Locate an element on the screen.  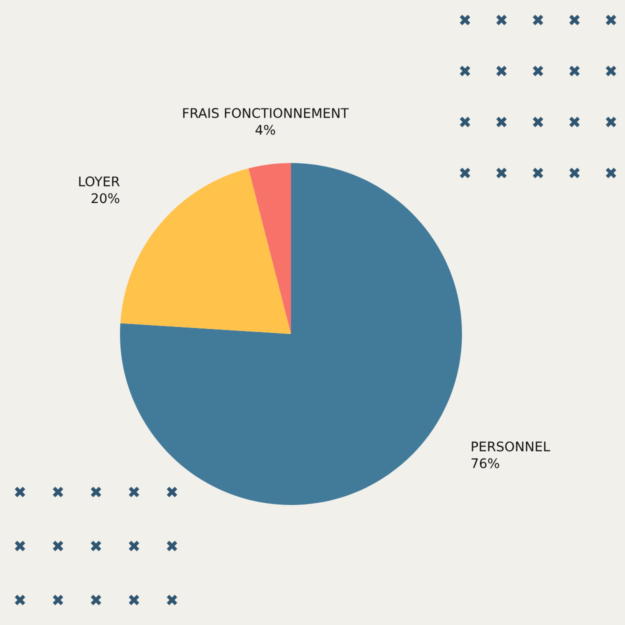
data-label: 4% is located at coordinates (266, 129).